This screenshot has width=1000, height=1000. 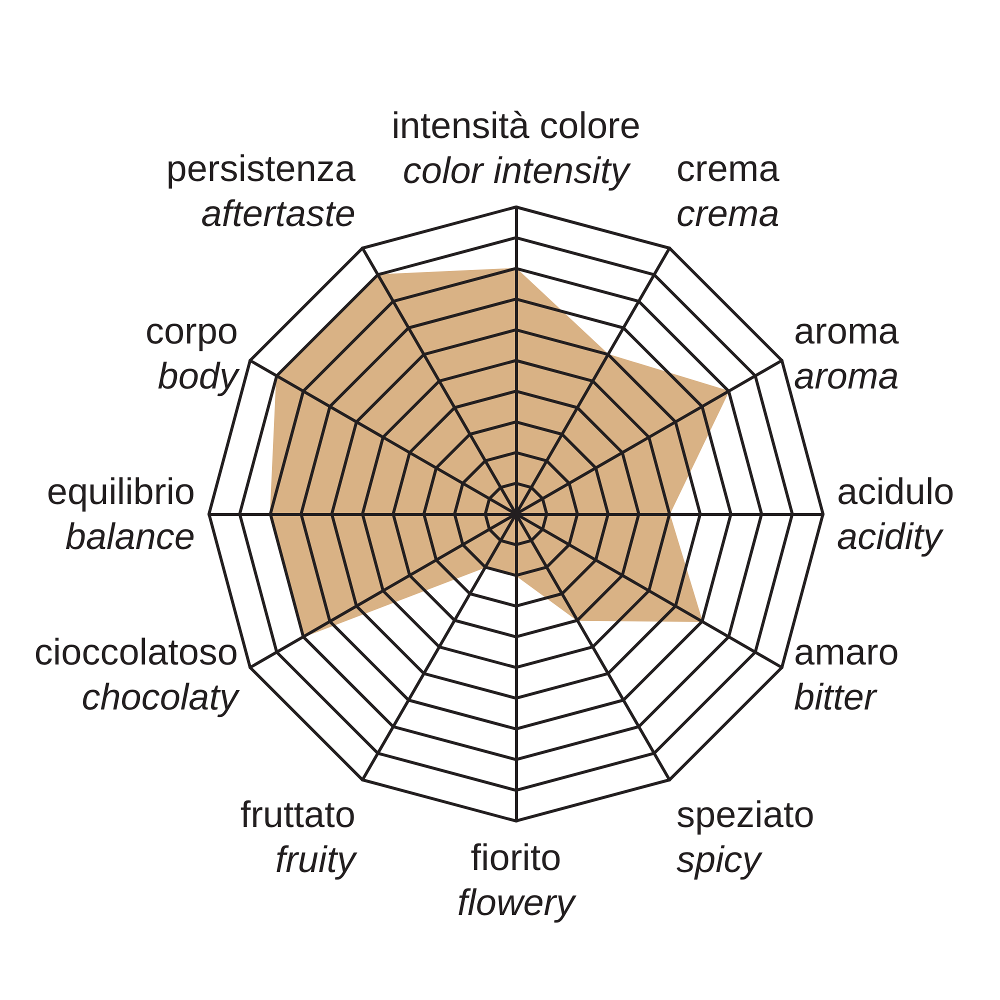 What do you see at coordinates (299, 837) in the screenshot?
I see `spoke-label: fruttato fruity` at bounding box center [299, 837].